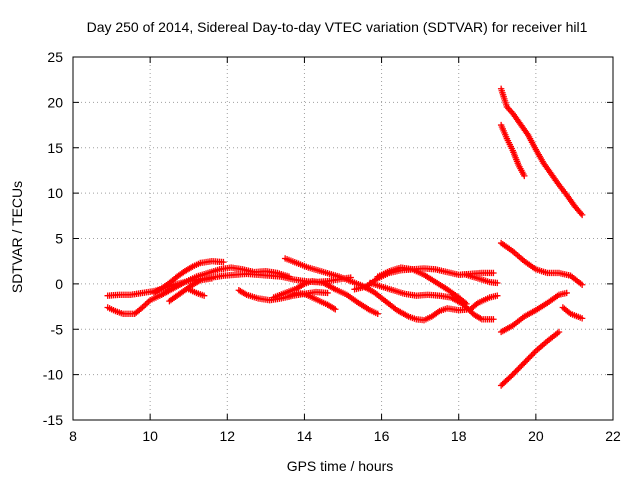 This screenshot has height=480, width=640. Describe the element at coordinates (53, 375) in the screenshot. I see `y-tick-label: -10` at that location.